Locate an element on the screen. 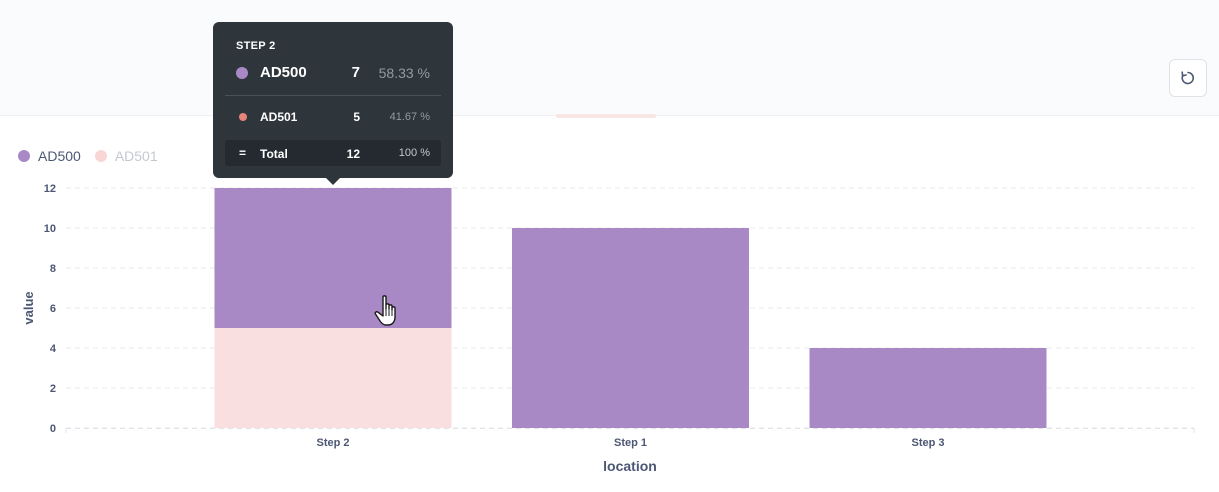 This screenshot has height=492, width=1219. tooltip-series-value: 5 is located at coordinates (356, 117).